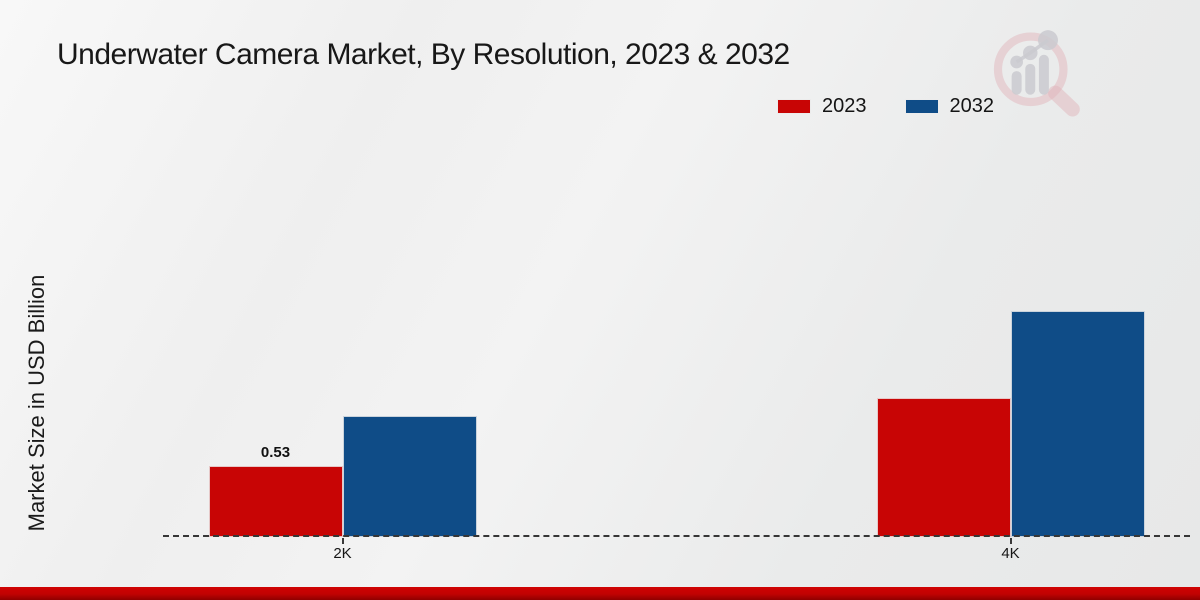 Image resolution: width=1200 pixels, height=600 pixels. What do you see at coordinates (1077, 424) in the screenshot?
I see `bar-2032-4k` at bounding box center [1077, 424].